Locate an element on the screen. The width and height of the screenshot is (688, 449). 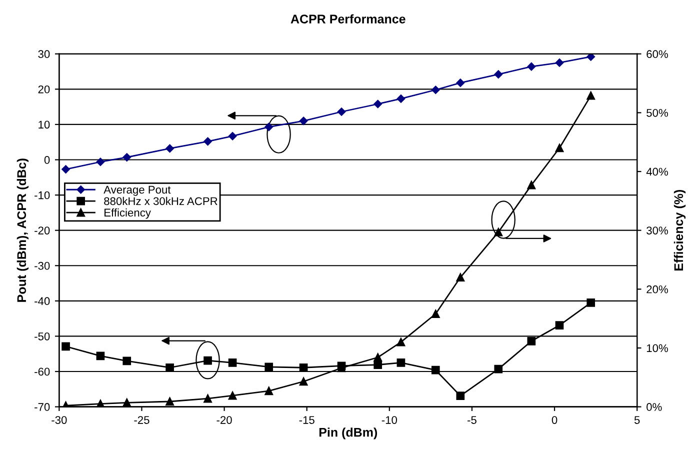
x-axis-title: Pin (dBm) is located at coordinates (348, 434).